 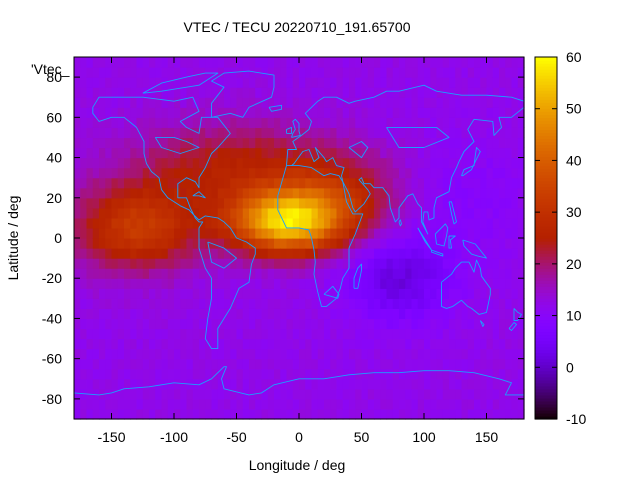 I want to click on colorbar-tick-label: 50, so click(x=574, y=109).